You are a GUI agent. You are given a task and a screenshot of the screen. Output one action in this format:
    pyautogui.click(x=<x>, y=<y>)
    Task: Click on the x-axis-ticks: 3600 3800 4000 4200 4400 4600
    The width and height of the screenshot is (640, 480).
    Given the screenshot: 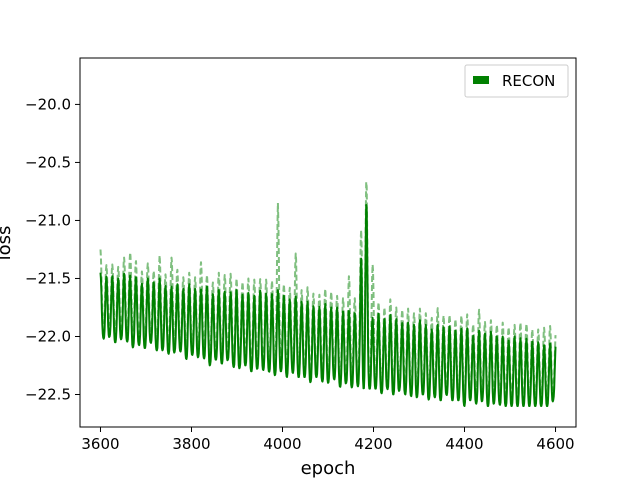 What is the action you would take?
    pyautogui.click(x=328, y=440)
    